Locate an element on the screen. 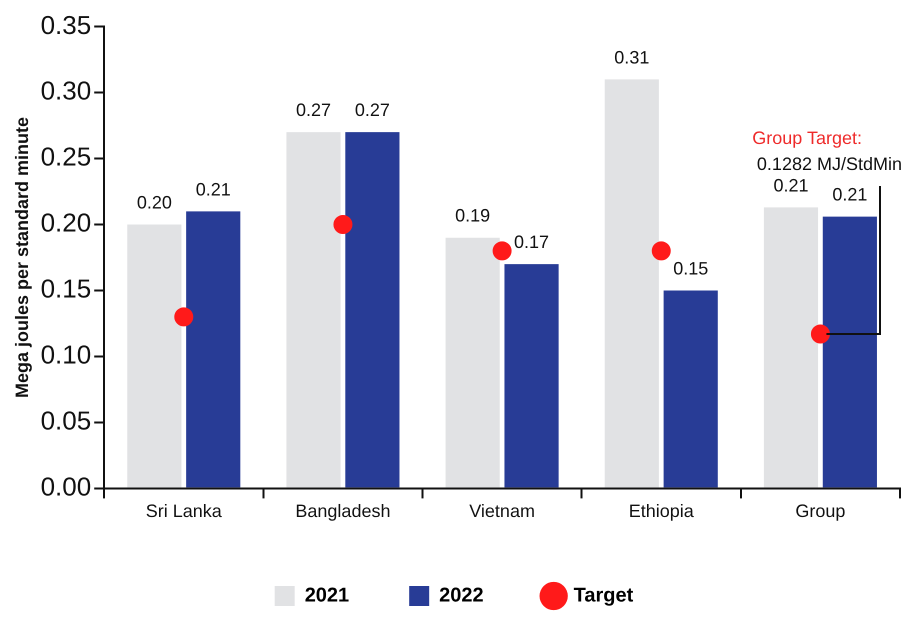 This screenshot has height=625, width=918. x-tick-label: Sri Lanka is located at coordinates (184, 511).